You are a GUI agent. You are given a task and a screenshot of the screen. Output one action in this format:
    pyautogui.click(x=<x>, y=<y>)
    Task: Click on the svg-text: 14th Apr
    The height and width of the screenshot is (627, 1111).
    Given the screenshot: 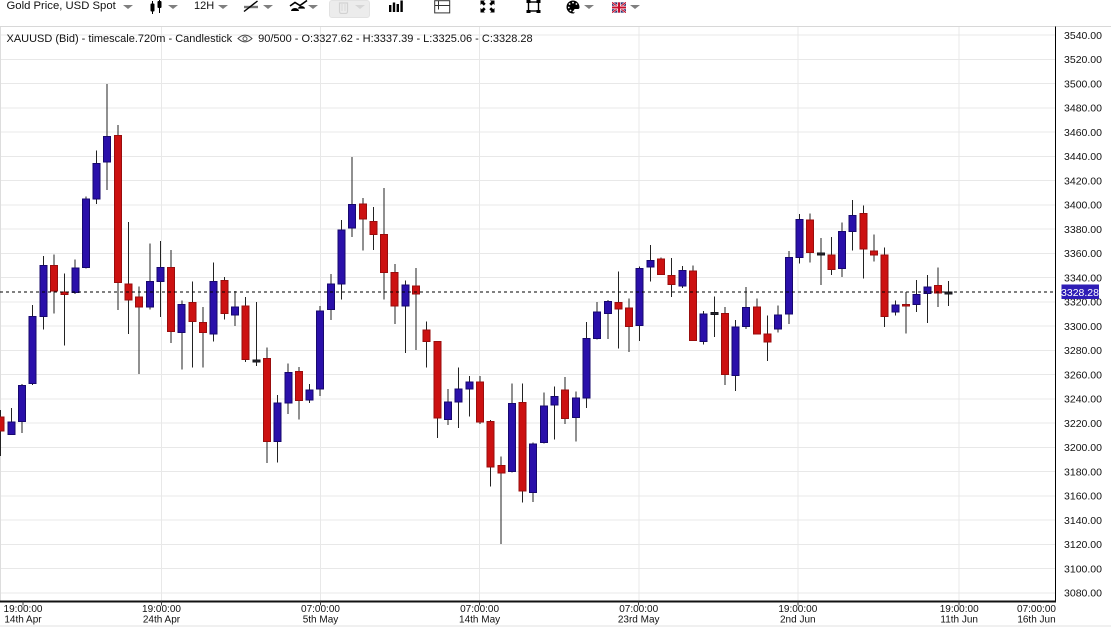 What is the action you would take?
    pyautogui.click(x=23, y=620)
    